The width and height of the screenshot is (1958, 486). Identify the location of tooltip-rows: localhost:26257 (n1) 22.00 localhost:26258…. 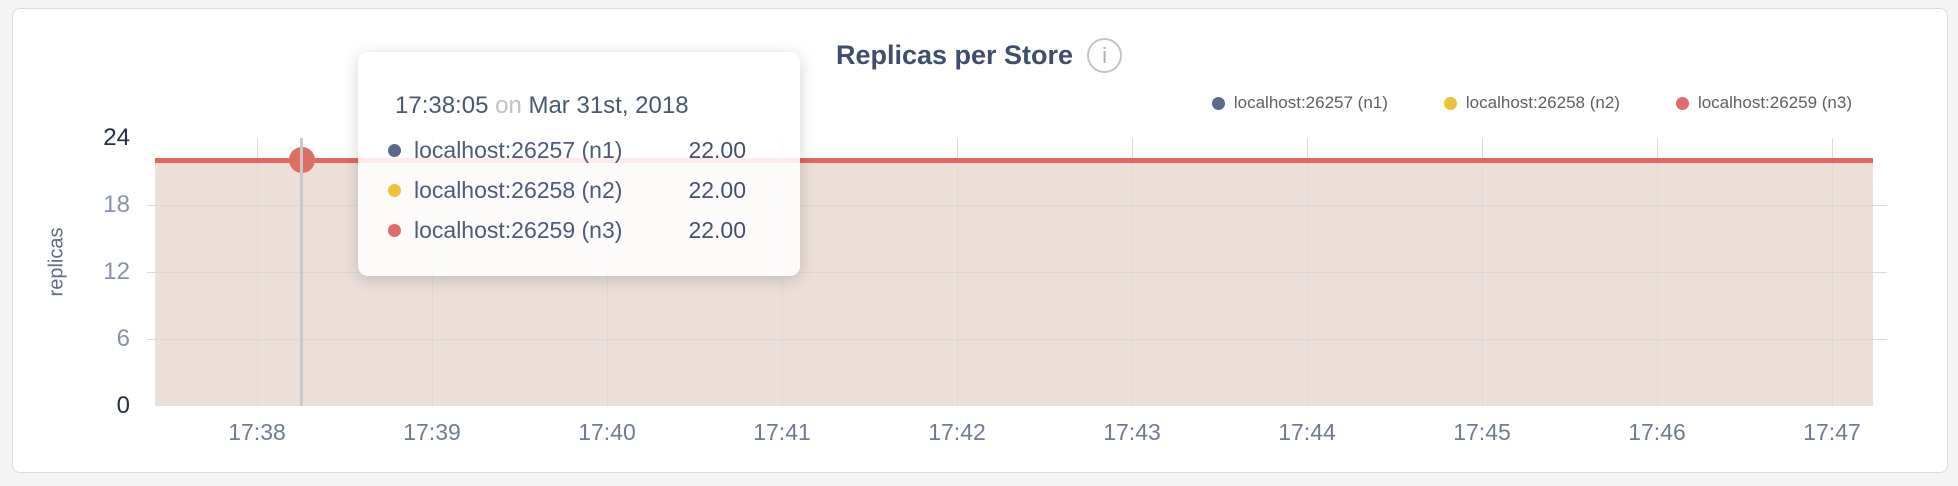
(567, 190).